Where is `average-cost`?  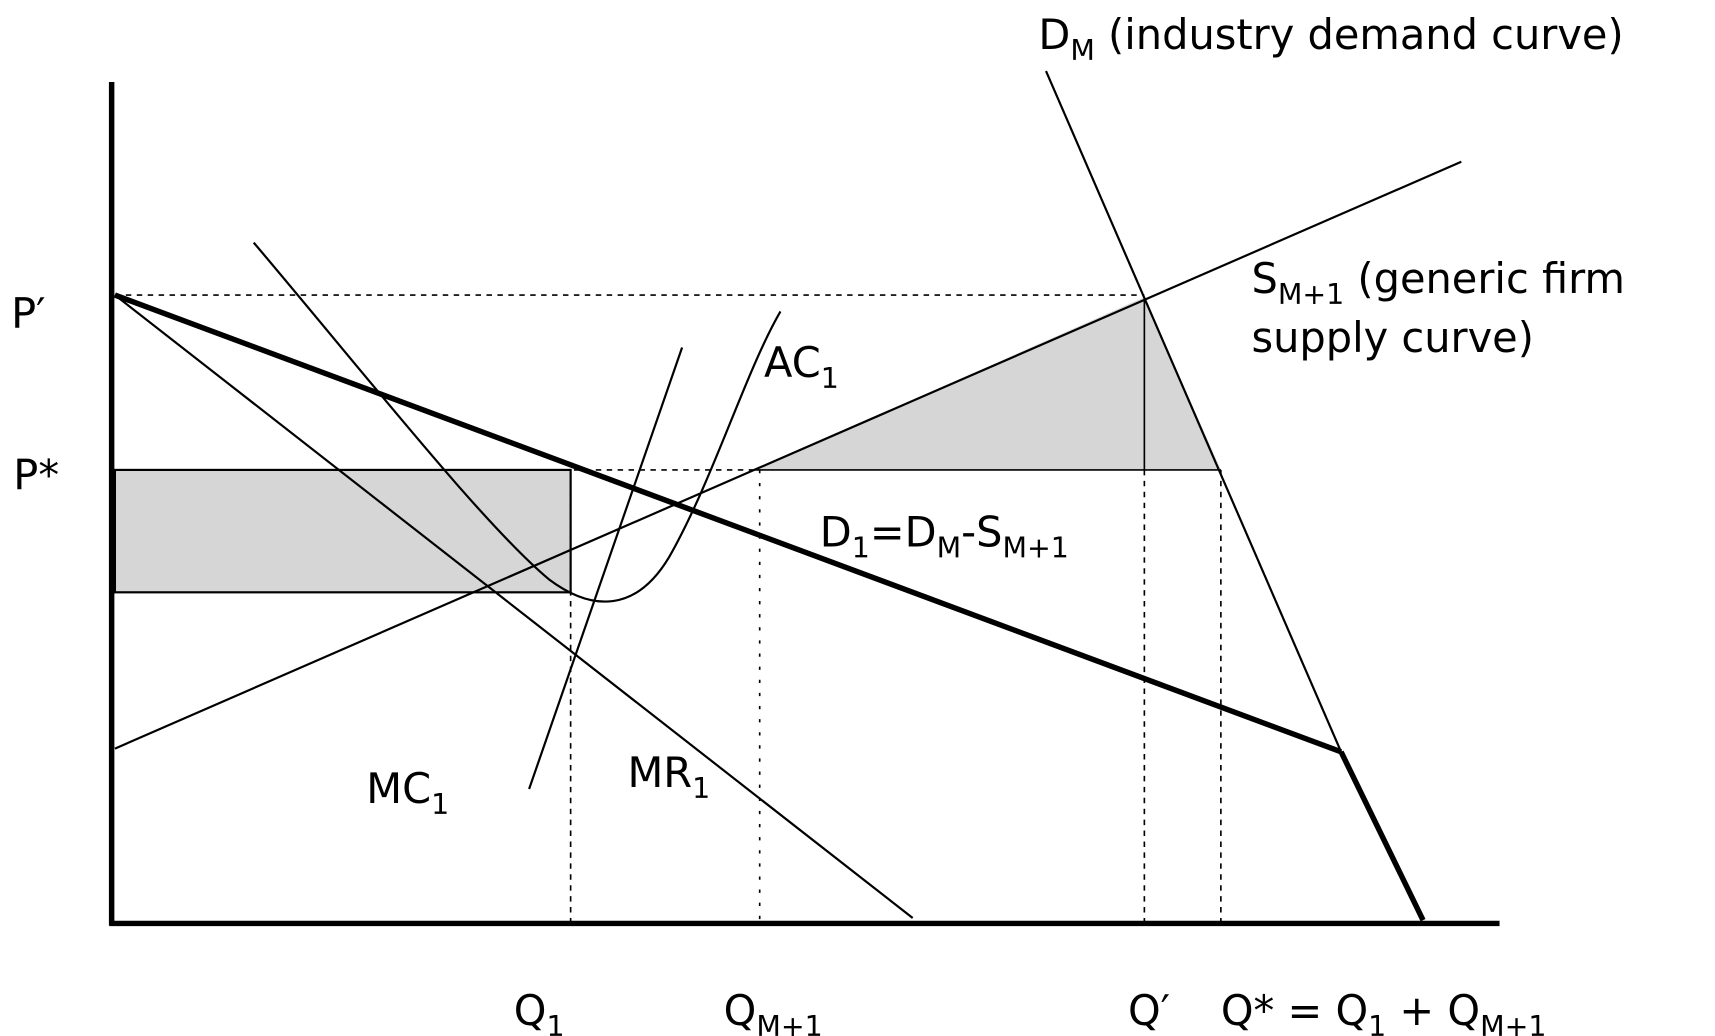 average-cost is located at coordinates (517, 422).